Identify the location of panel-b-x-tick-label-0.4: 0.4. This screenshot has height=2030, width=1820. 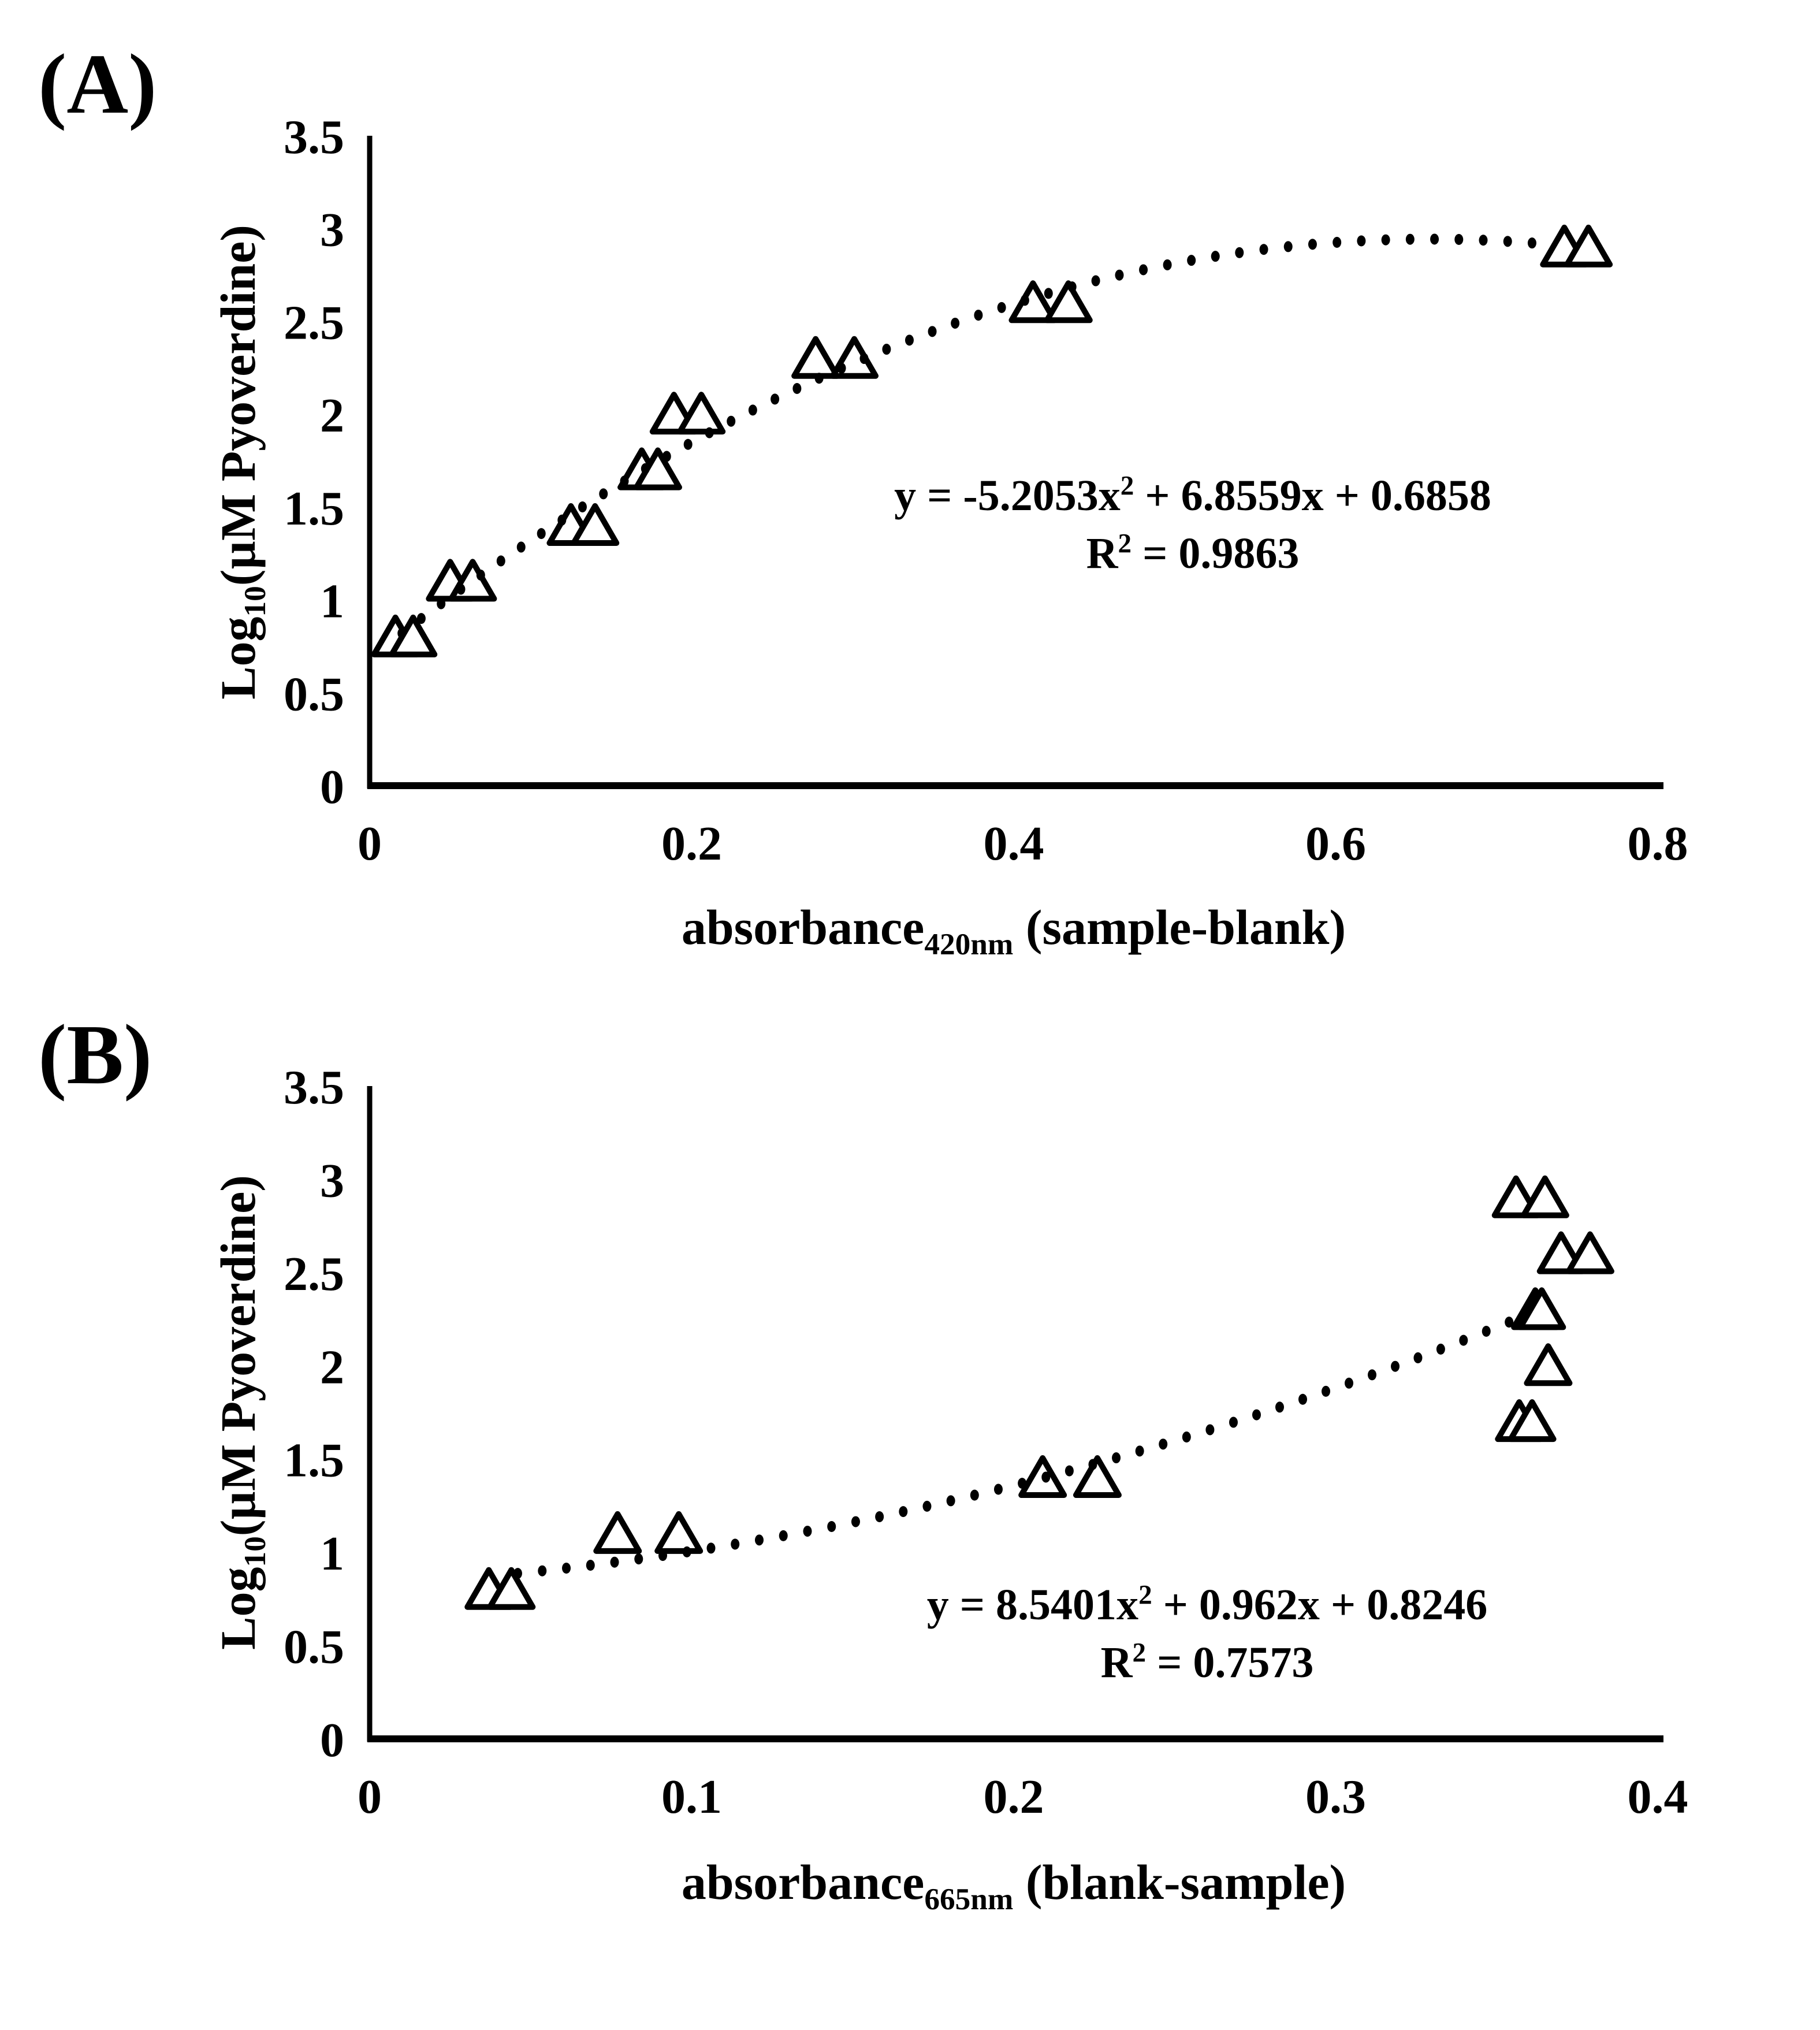
(1658, 1797).